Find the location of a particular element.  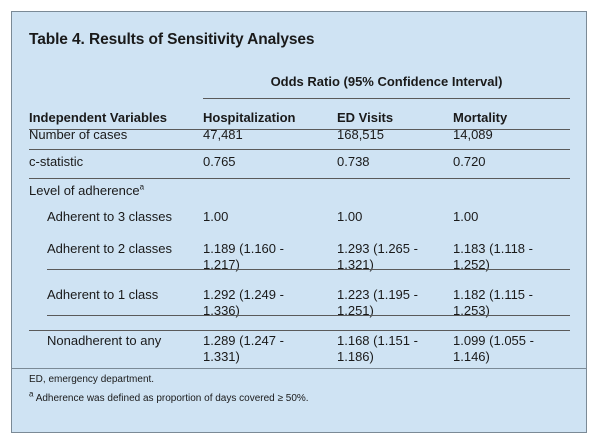

row-label-number-of-cases: Number of cases is located at coordinates (78, 135).